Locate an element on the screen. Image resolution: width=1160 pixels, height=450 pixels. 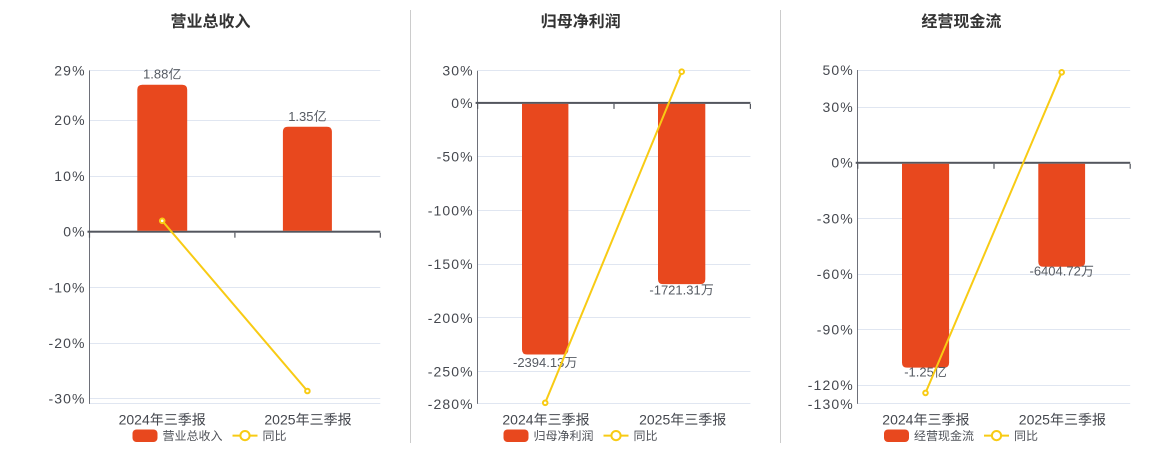
svg-text: 1.88 is located at coordinates (155, 74).